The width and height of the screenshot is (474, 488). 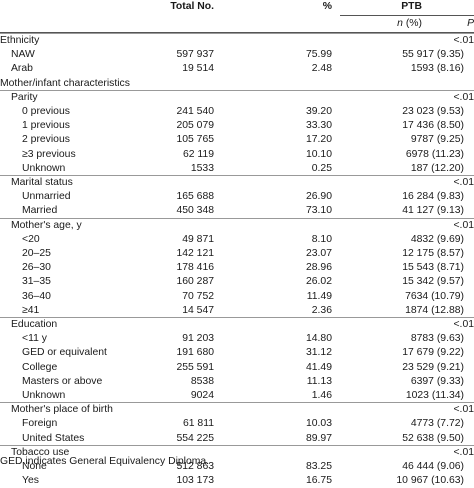 I want to click on row-total: 14 547, so click(x=198, y=310).